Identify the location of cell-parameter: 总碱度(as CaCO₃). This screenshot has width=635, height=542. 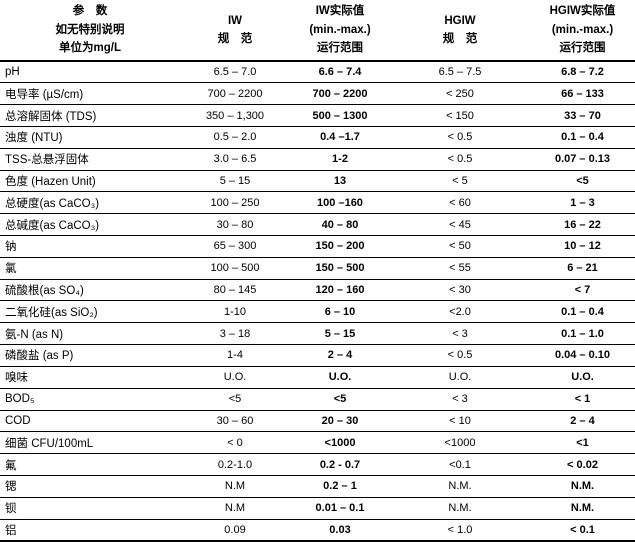
(90, 224).